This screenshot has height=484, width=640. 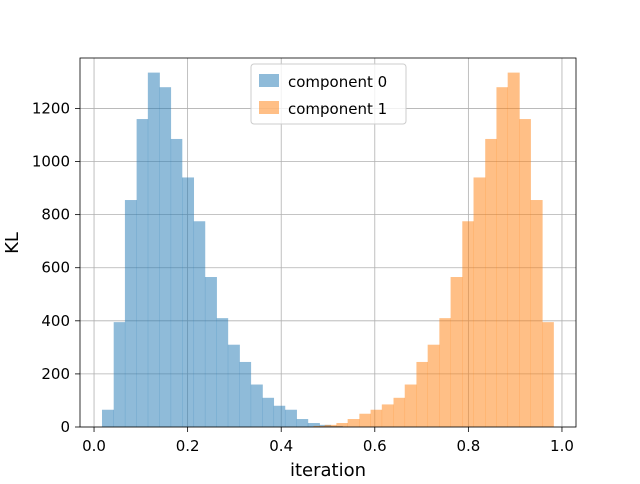 I want to click on legend-label: component 0, so click(x=337, y=82).